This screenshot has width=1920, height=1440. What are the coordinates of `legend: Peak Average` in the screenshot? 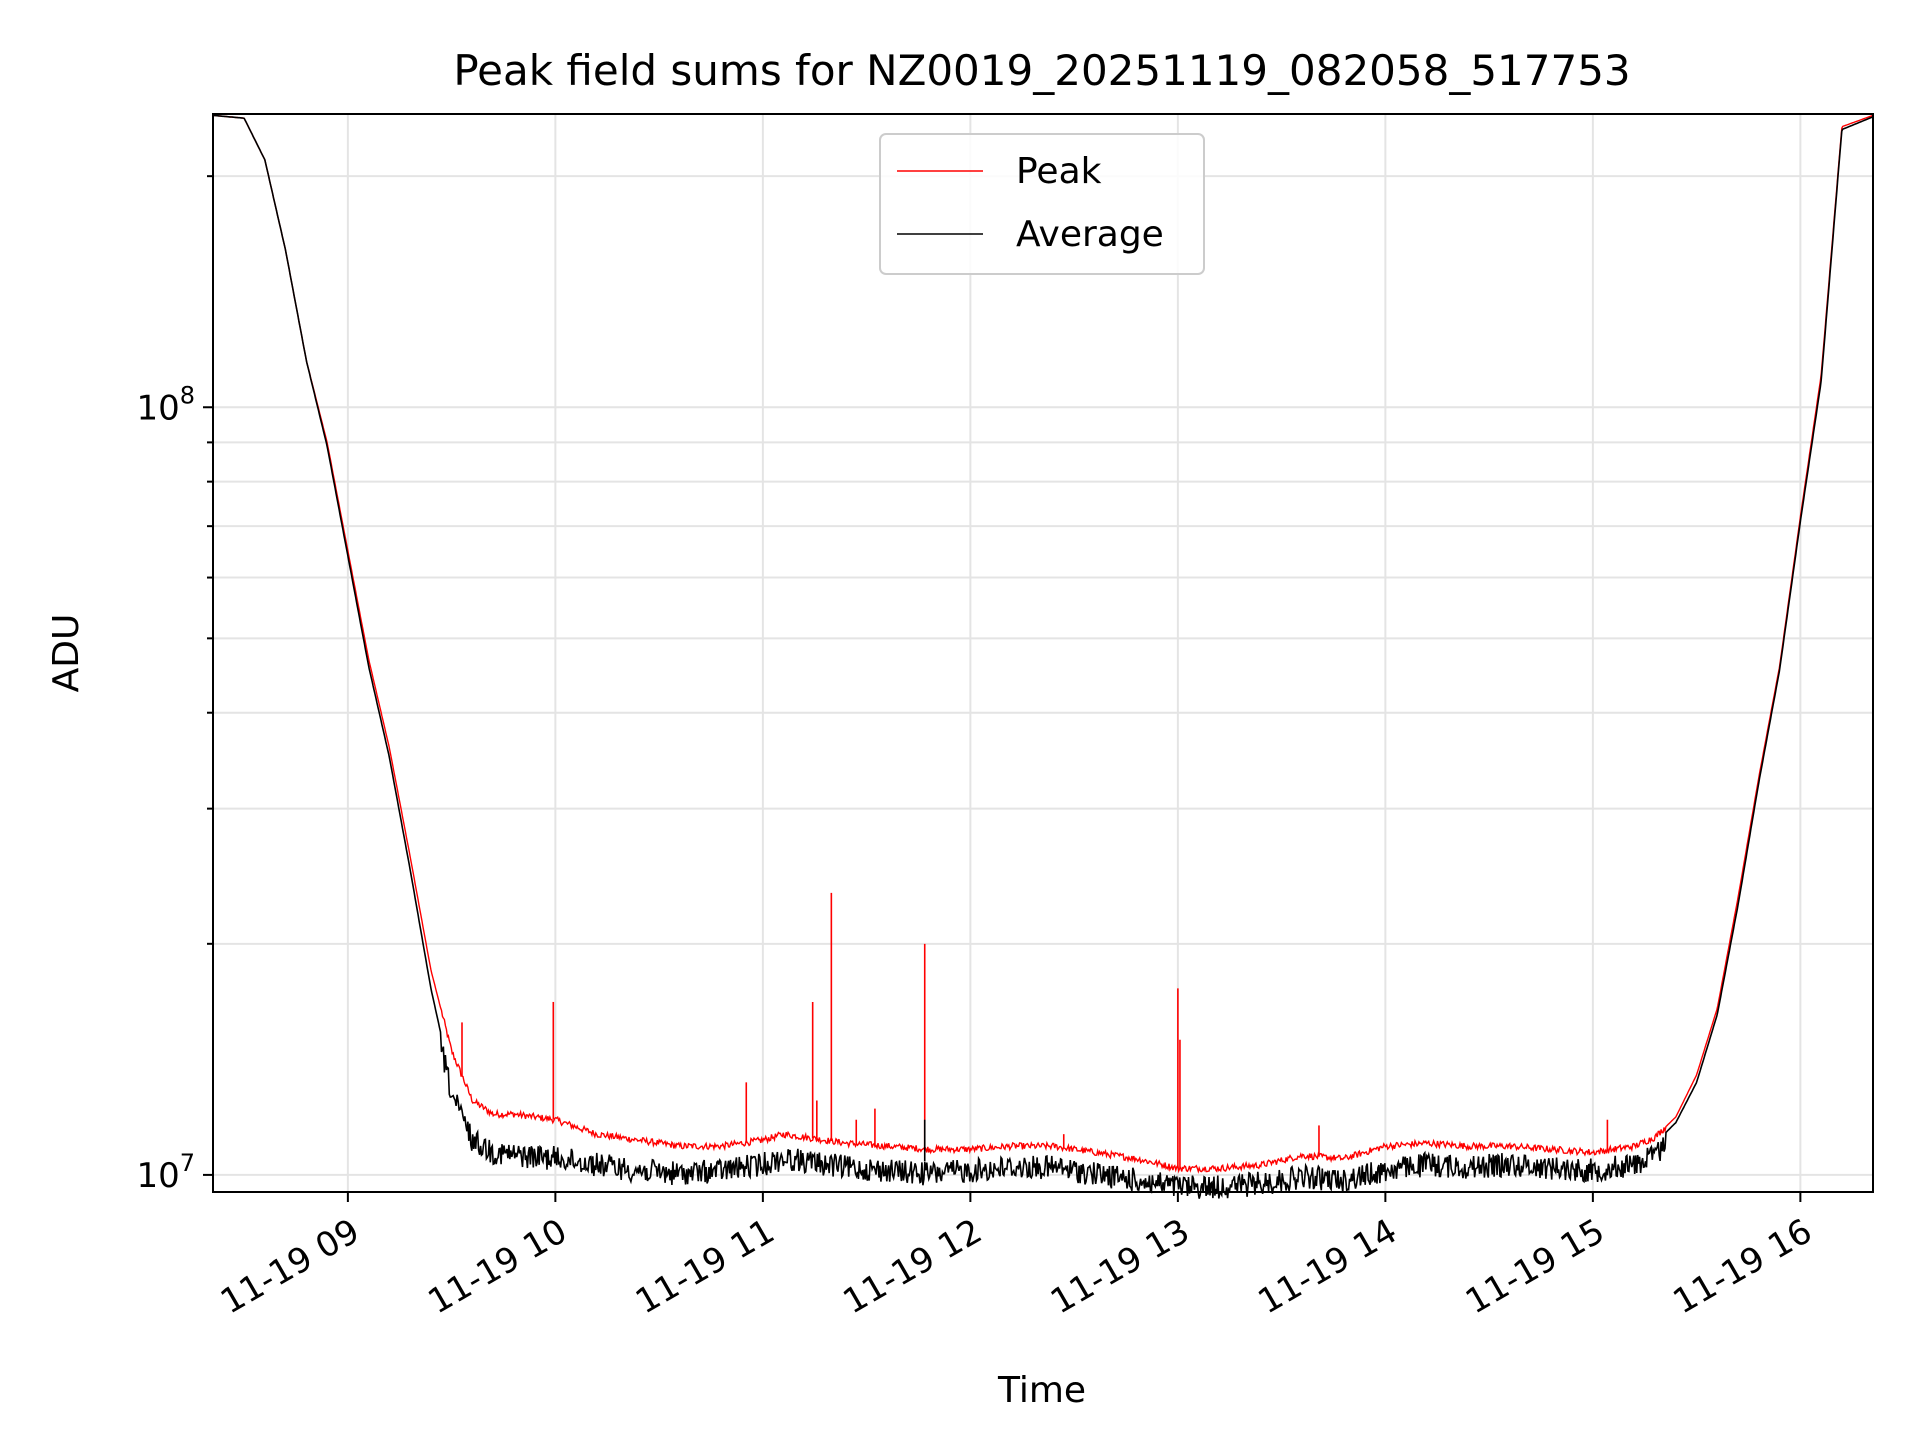 It's located at (1042, 204).